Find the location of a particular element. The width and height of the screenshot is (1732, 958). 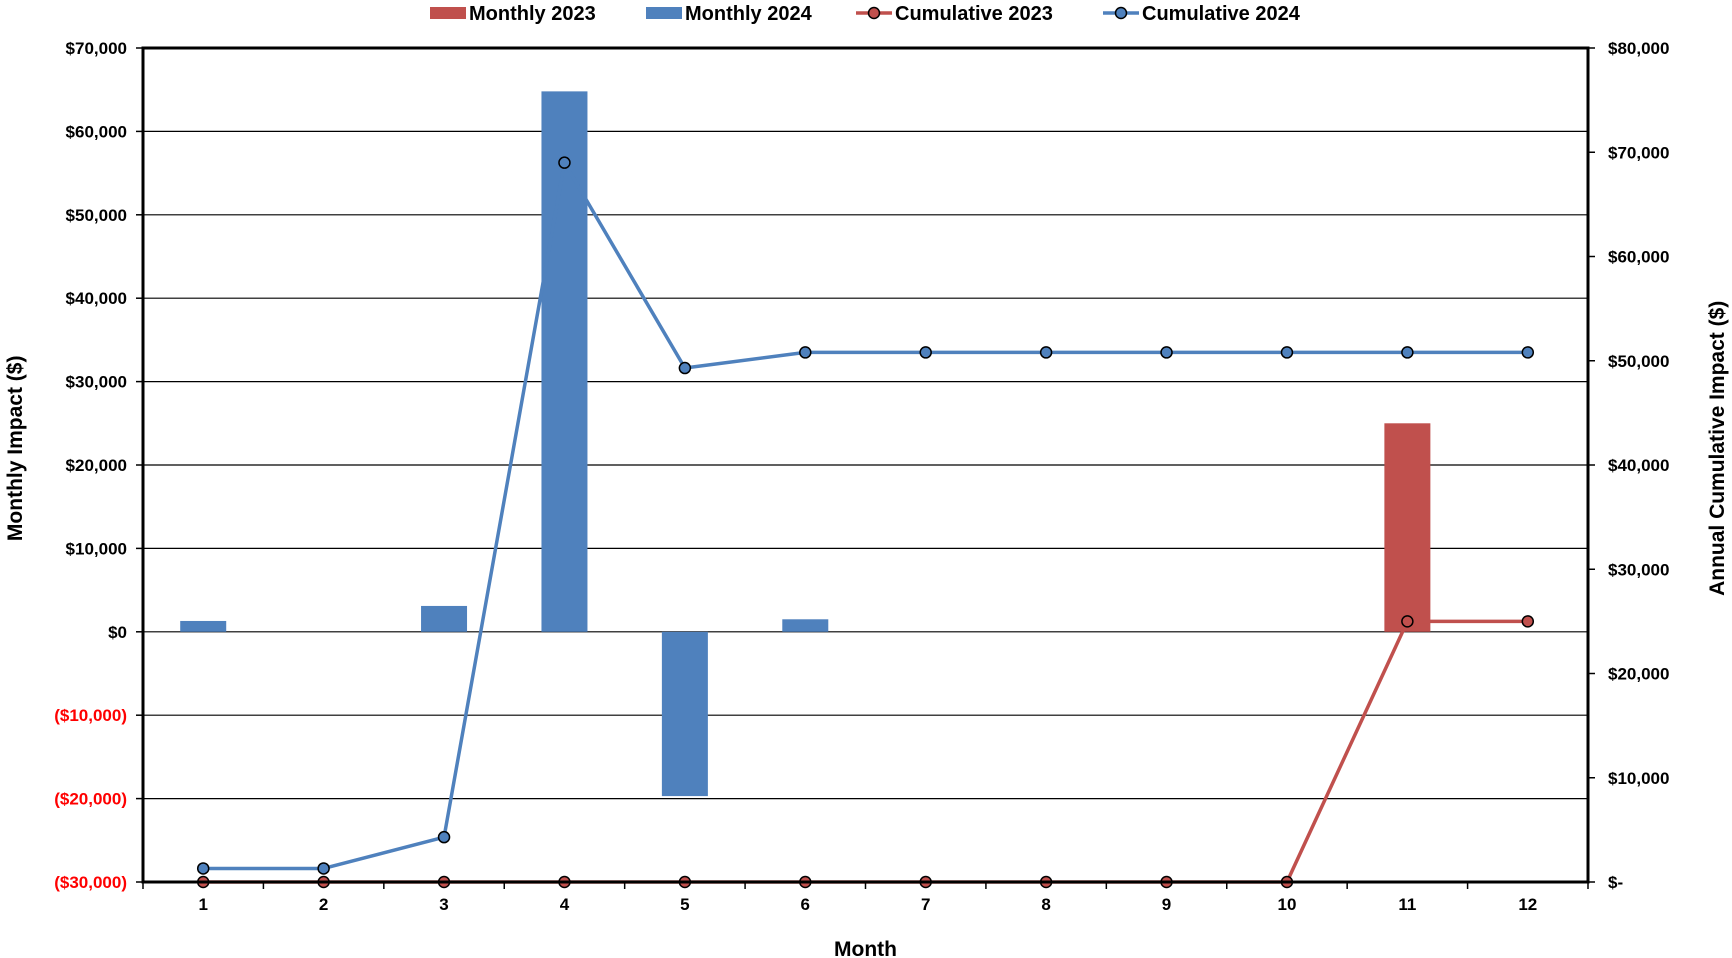

x-tick-label: 2 is located at coordinates (323, 904).